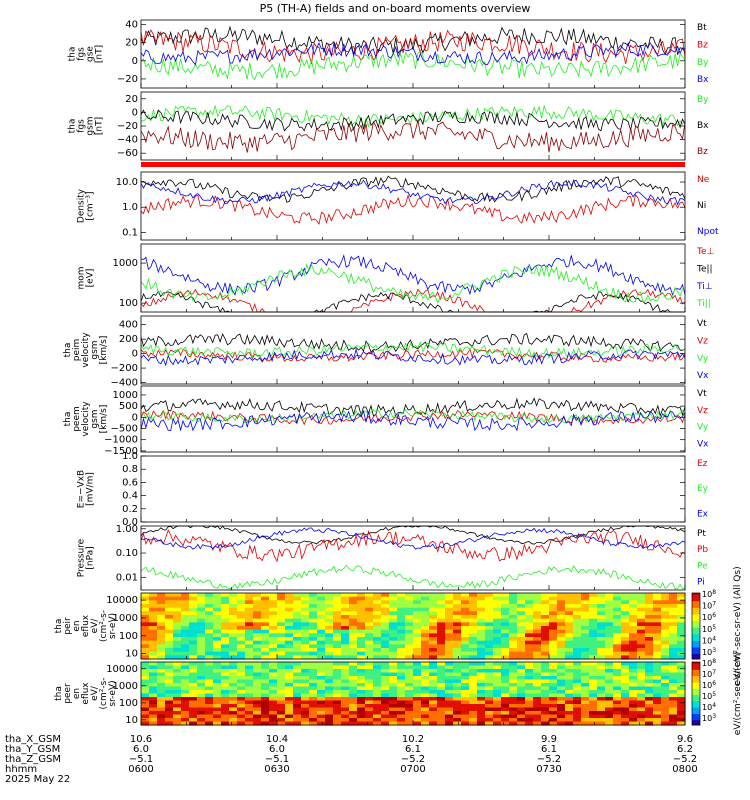 Image resolution: width=750 pixels, height=800 pixels. I want to click on y-tick-label: 0.6, so click(130, 482).